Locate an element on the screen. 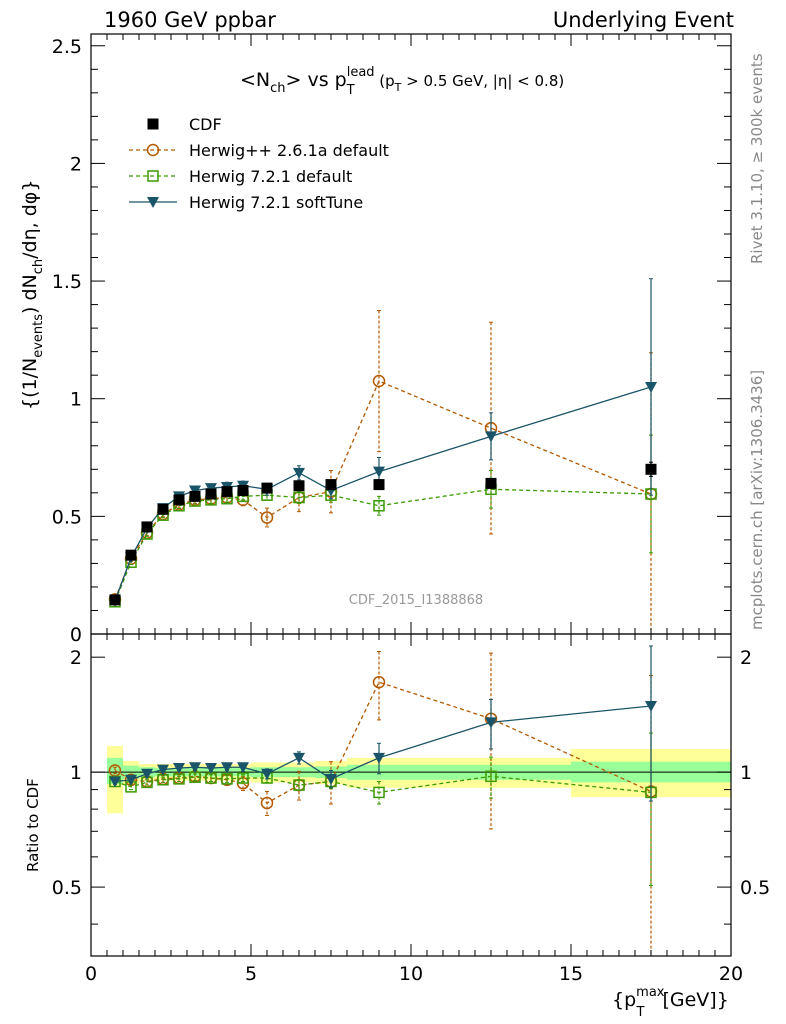 The image size is (786, 1024). x-tick-label-3: 15 is located at coordinates (571, 974).